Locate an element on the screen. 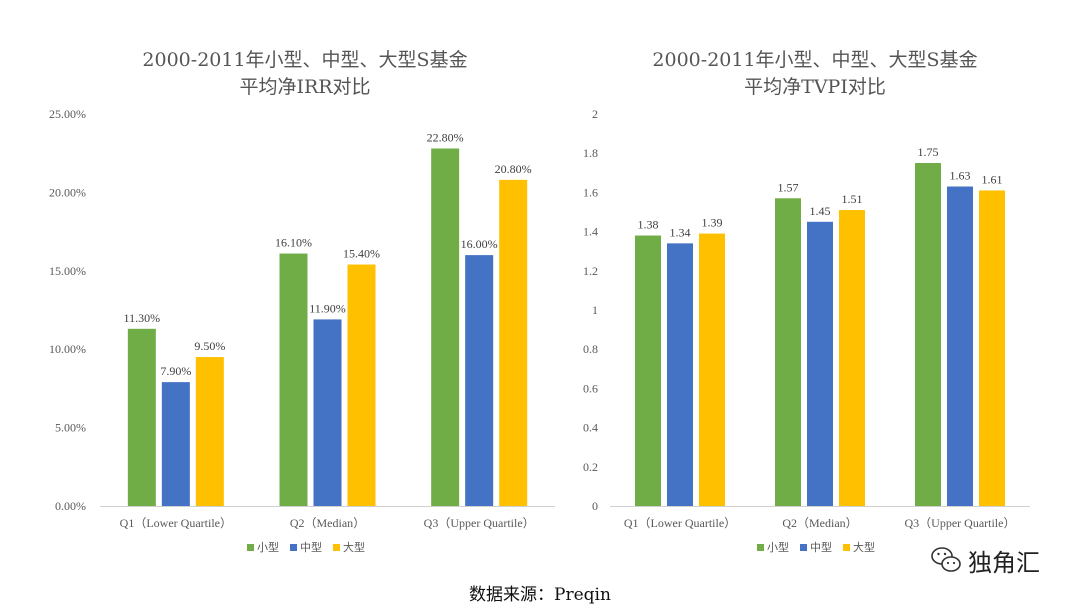 The width and height of the screenshot is (1080, 608). chart-title-line: 平均净TVPI对比 is located at coordinates (815, 87).